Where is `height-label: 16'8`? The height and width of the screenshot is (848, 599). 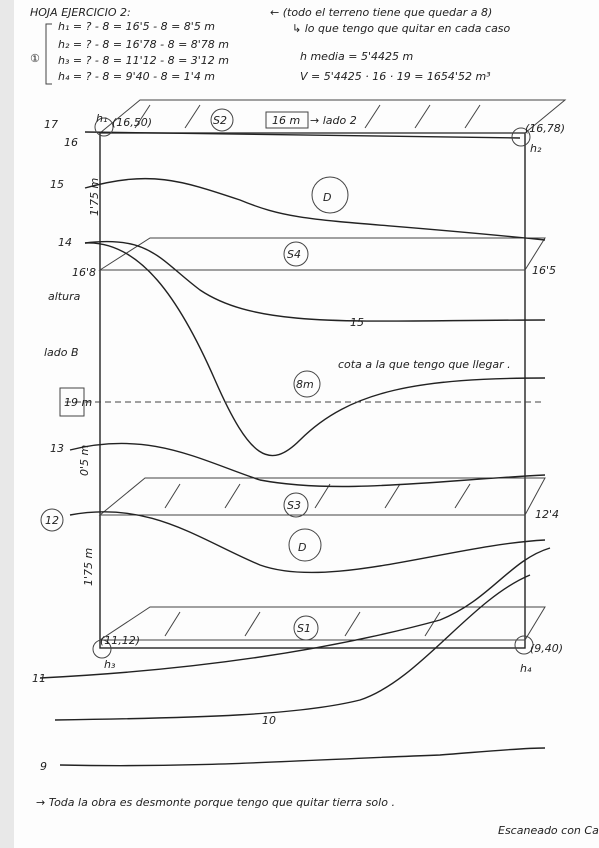 height-label: 16'8 is located at coordinates (84, 272).